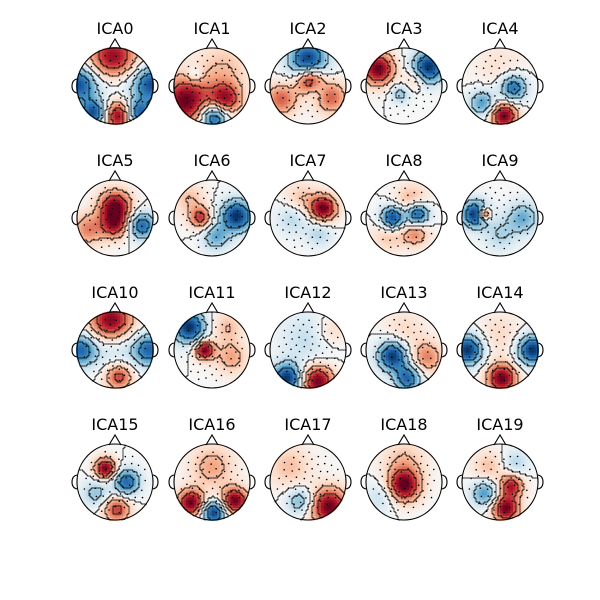 The width and height of the screenshot is (600, 600). I want to click on topomap-title: ICA8, so click(403, 160).